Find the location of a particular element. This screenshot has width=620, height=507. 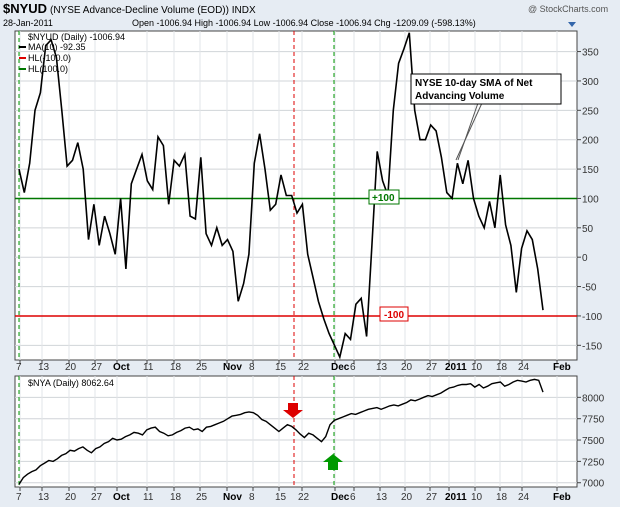

plus100-label-box is located at coordinates (384, 197).